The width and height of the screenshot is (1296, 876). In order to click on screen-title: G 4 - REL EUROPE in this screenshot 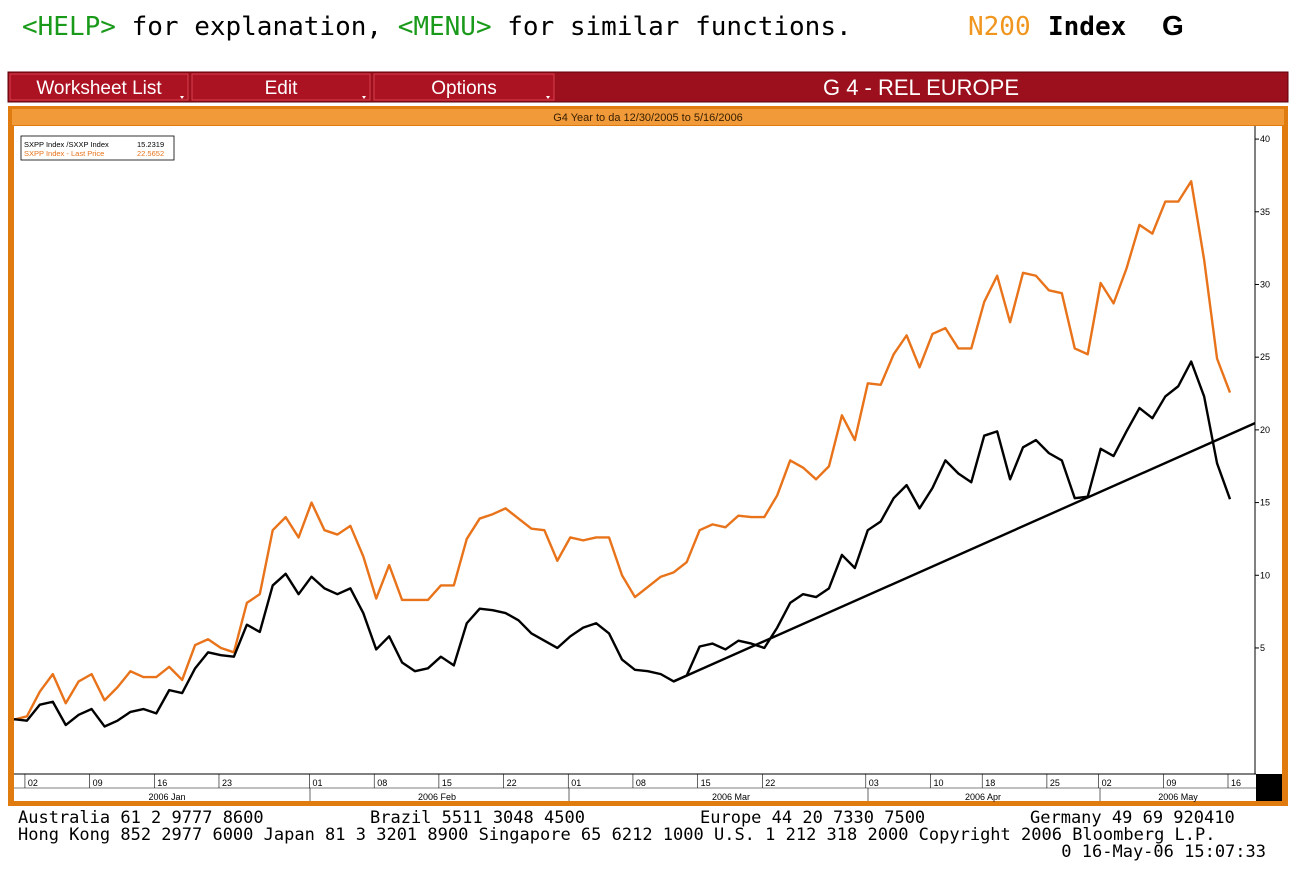, I will do `click(921, 87)`.